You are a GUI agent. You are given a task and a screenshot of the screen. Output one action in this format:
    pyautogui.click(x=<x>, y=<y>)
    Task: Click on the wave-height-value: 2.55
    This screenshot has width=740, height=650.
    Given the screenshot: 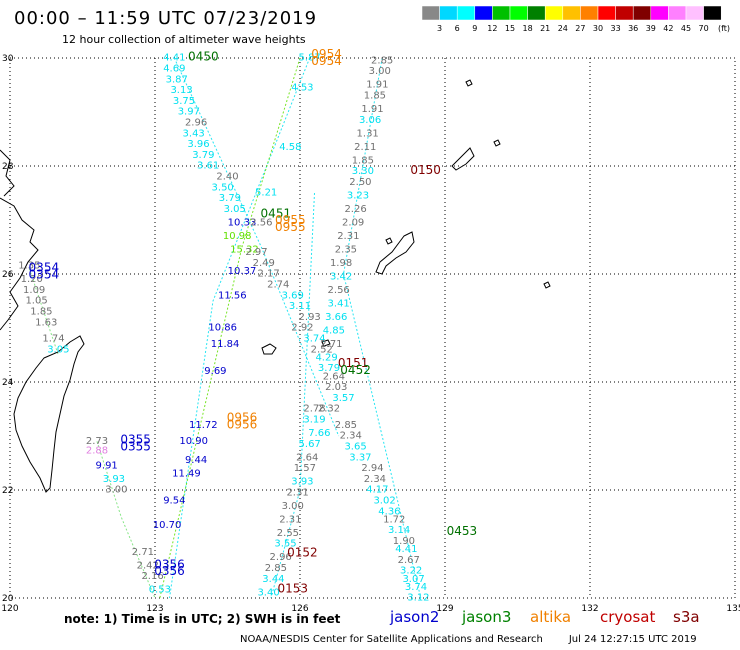 What is the action you would take?
    pyautogui.click(x=288, y=533)
    